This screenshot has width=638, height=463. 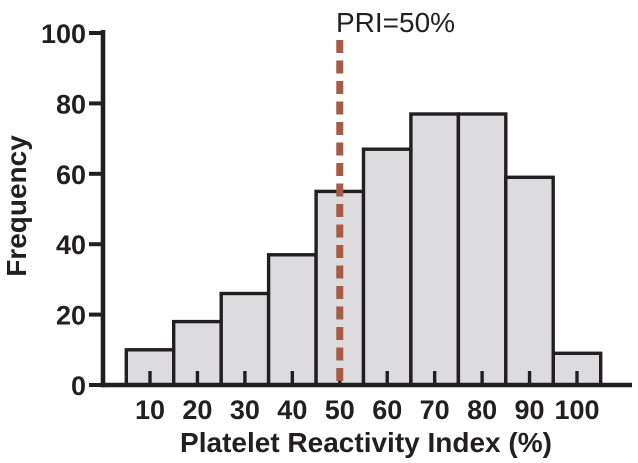 I want to click on x-tick-label: 60, so click(x=387, y=410).